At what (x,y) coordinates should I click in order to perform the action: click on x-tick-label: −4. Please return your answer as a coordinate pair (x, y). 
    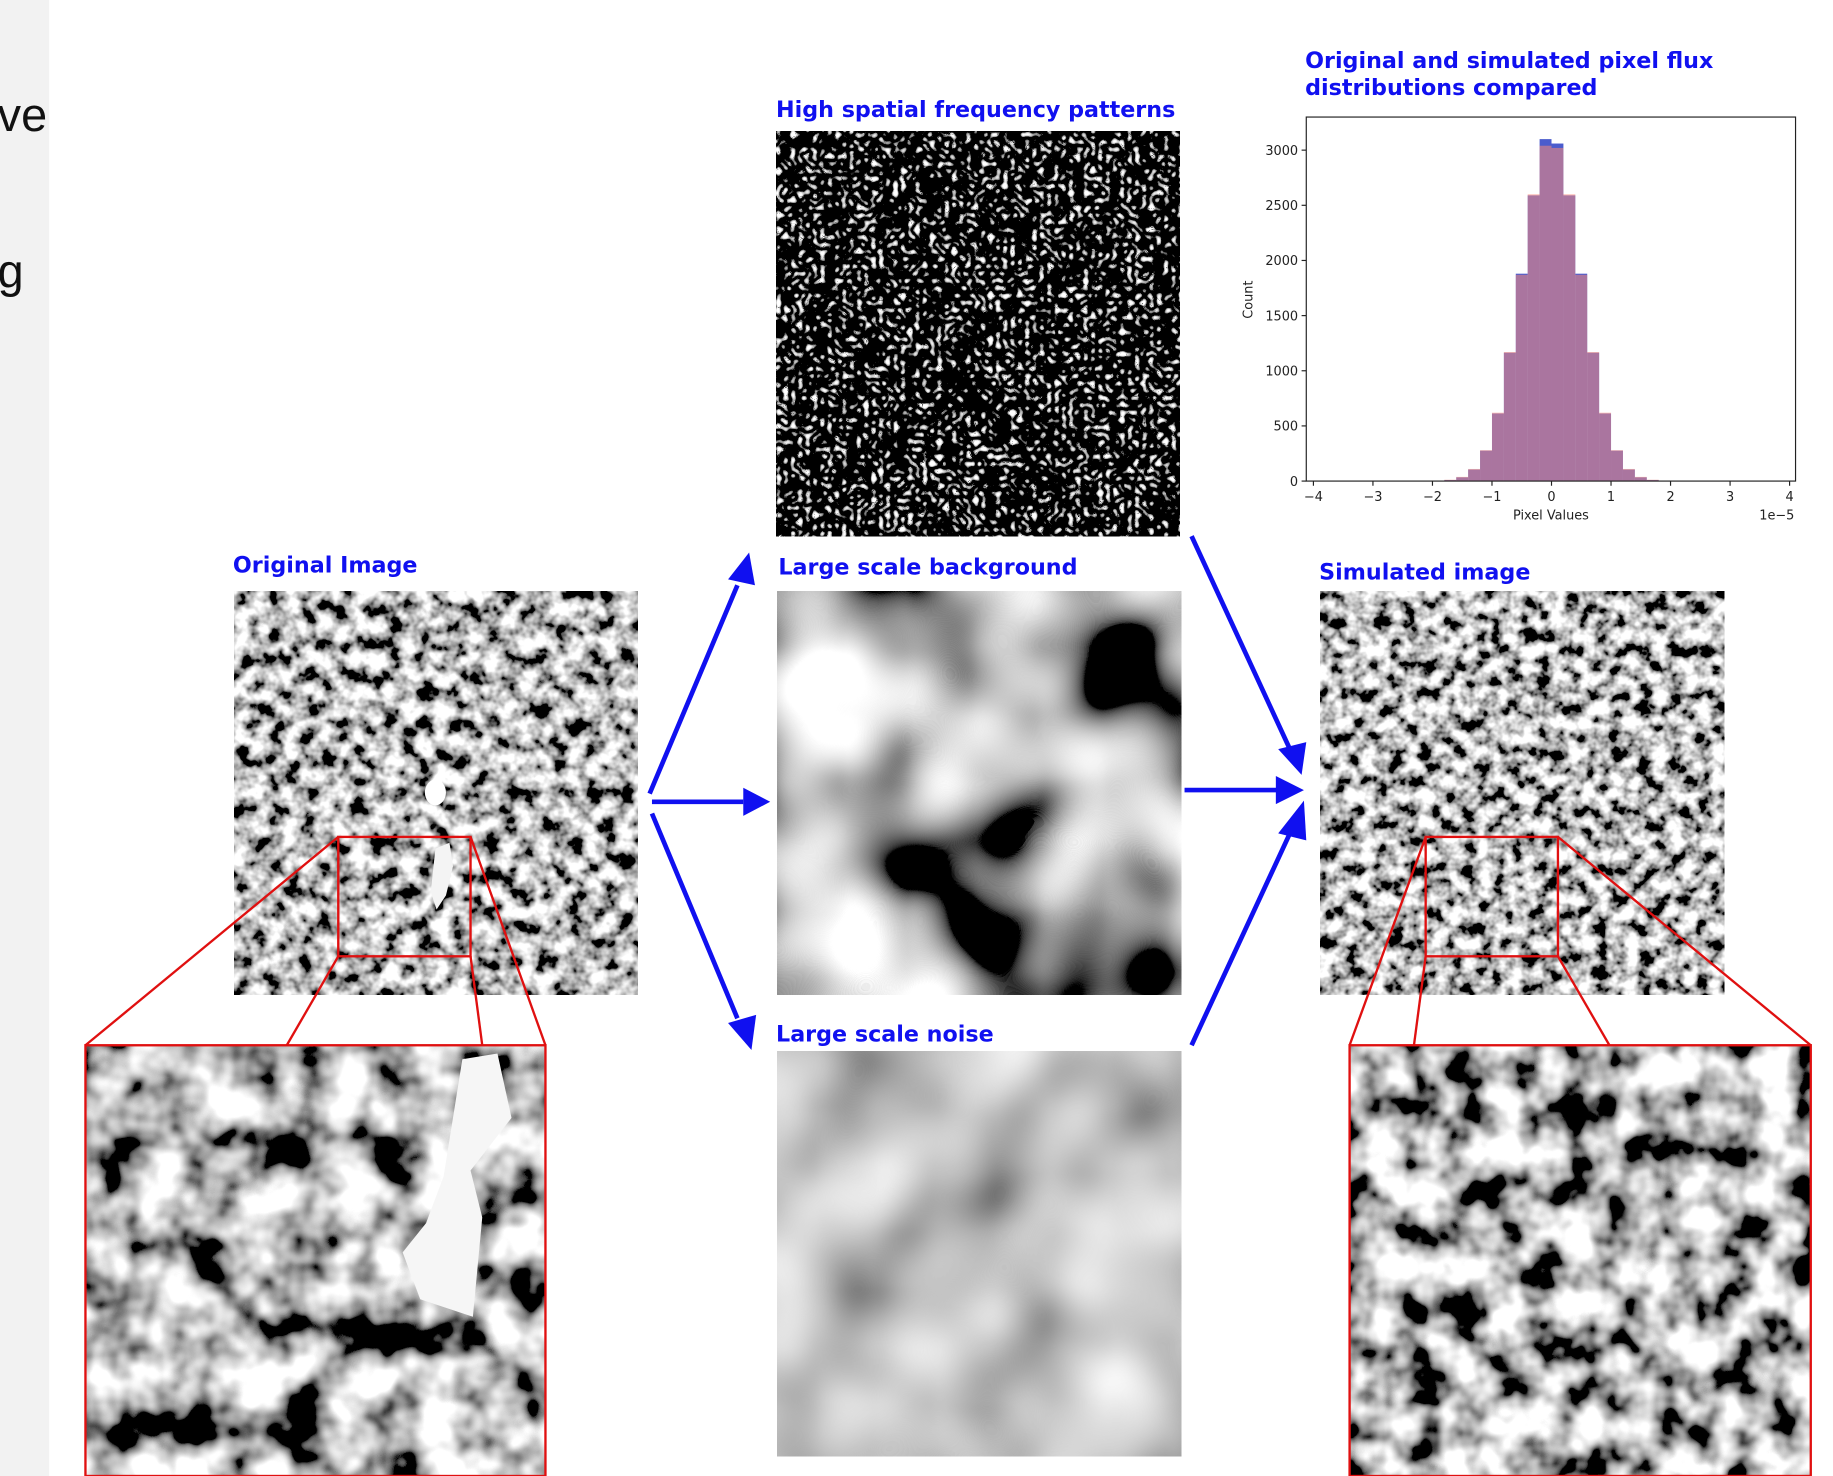
    Looking at the image, I should click on (1313, 497).